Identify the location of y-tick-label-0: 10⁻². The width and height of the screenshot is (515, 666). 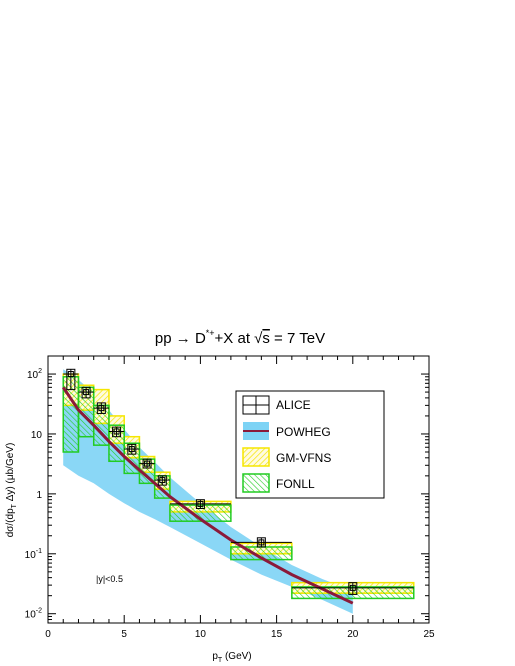
(33, 614).